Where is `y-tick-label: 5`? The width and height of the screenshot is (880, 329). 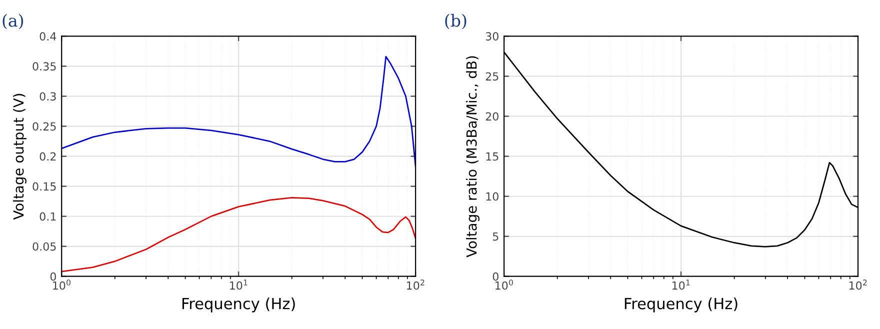 y-tick-label: 5 is located at coordinates (495, 236).